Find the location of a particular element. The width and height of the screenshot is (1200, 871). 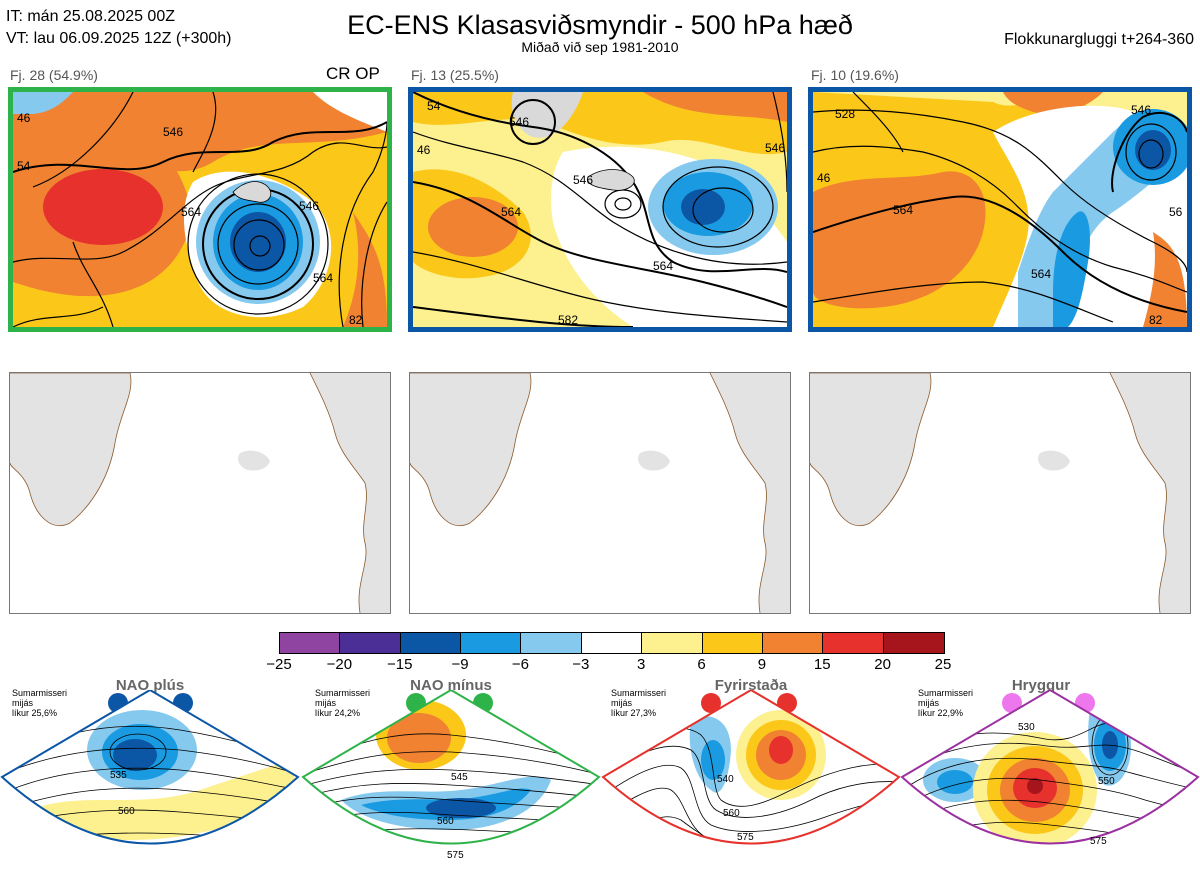

regime-3-title: Fyrirstaða is located at coordinates (751, 685).